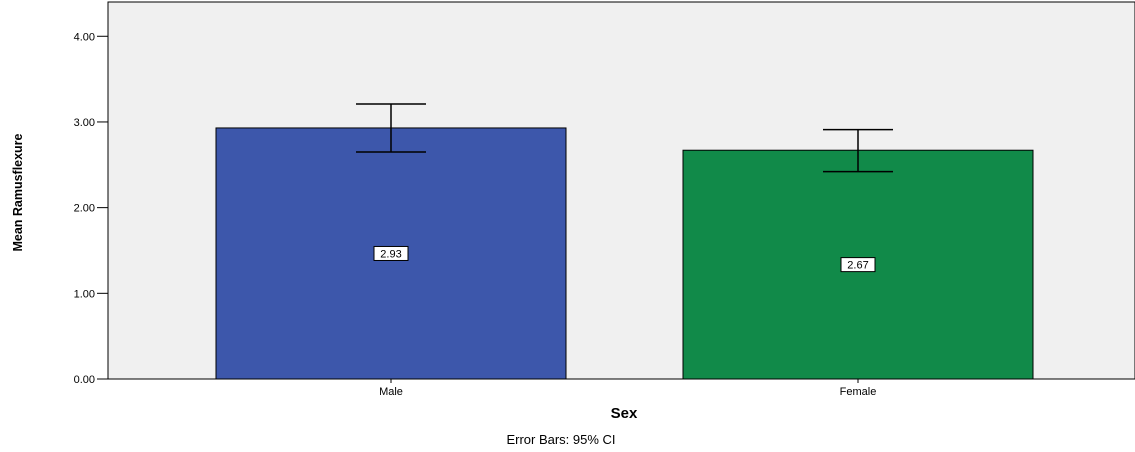 This screenshot has width=1135, height=452. What do you see at coordinates (84, 294) in the screenshot?
I see `y-tick-label: 1.00` at bounding box center [84, 294].